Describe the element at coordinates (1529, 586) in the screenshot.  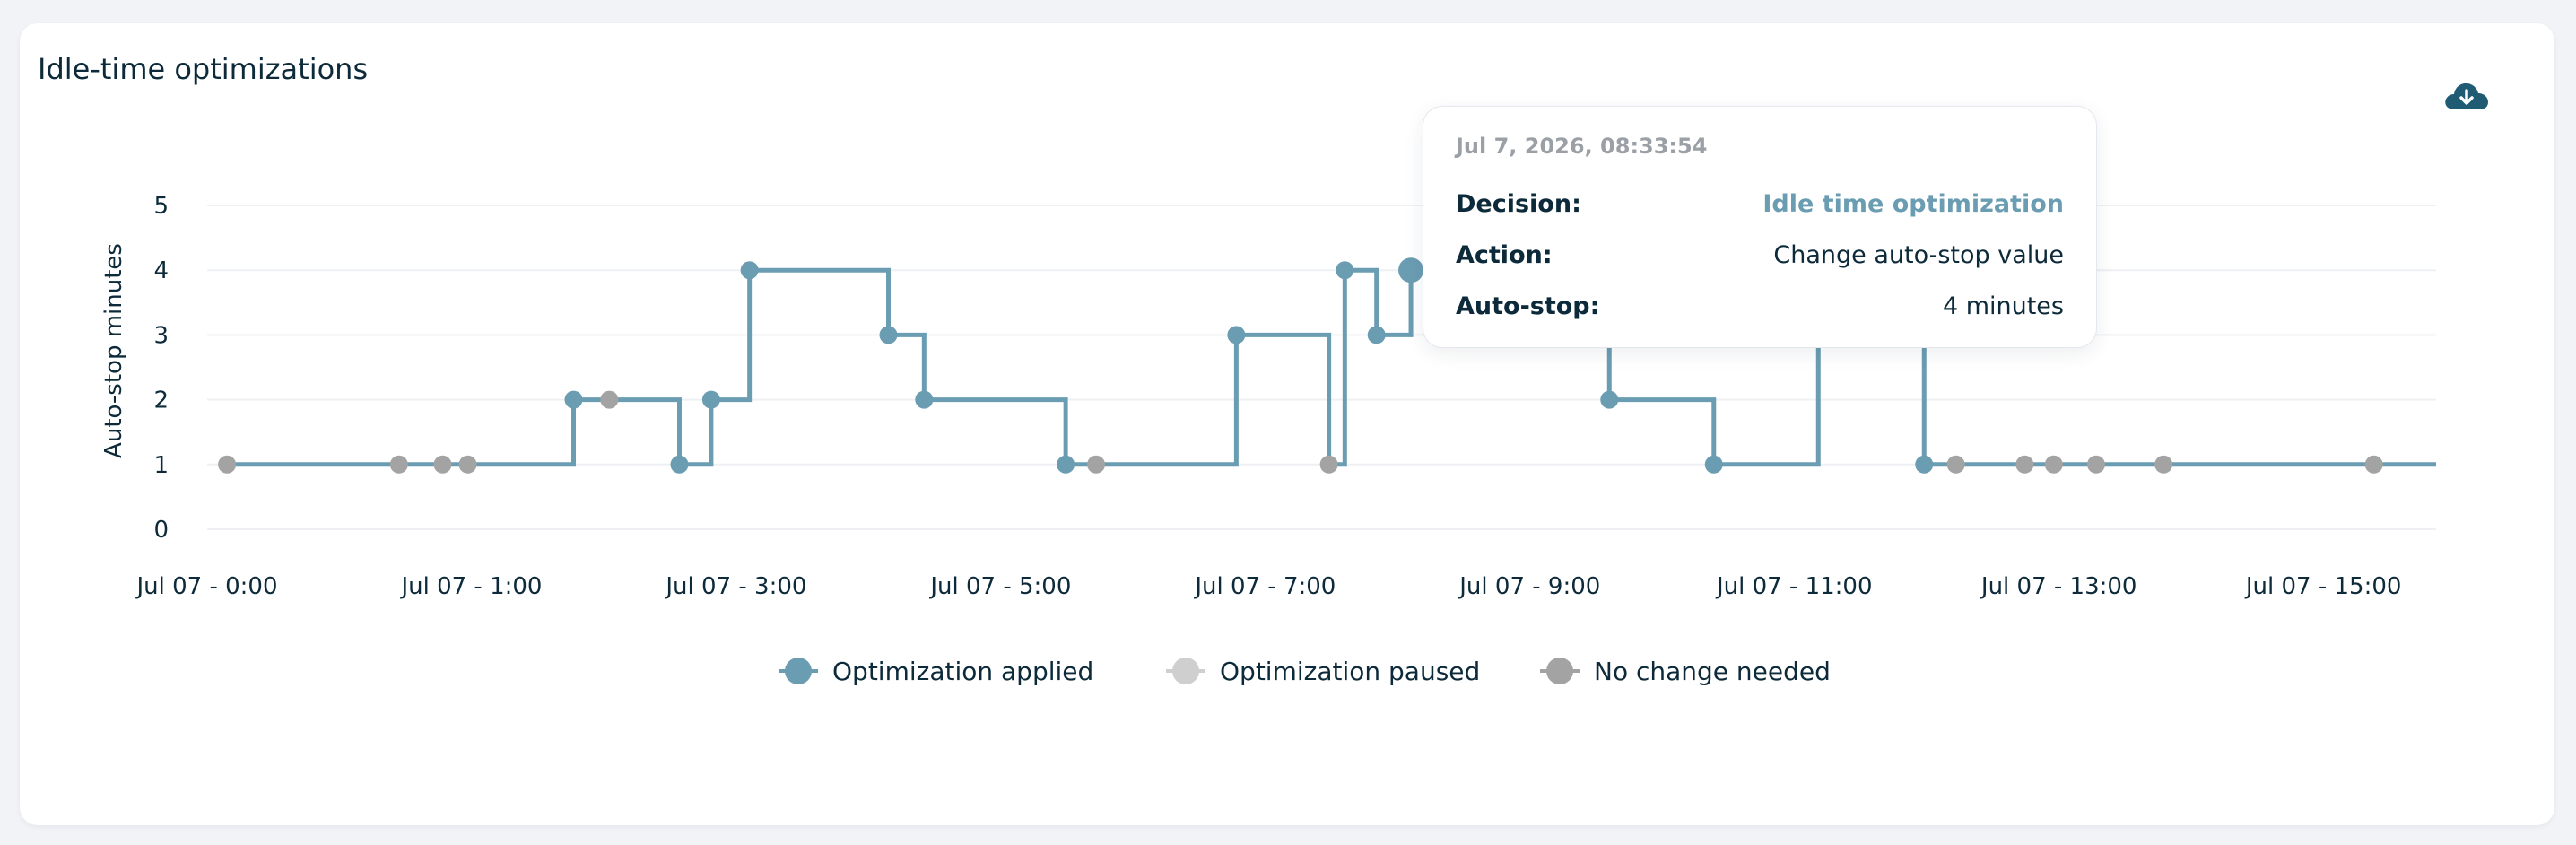
I see `x-tick-label: Jul 07 - 9:00` at that location.